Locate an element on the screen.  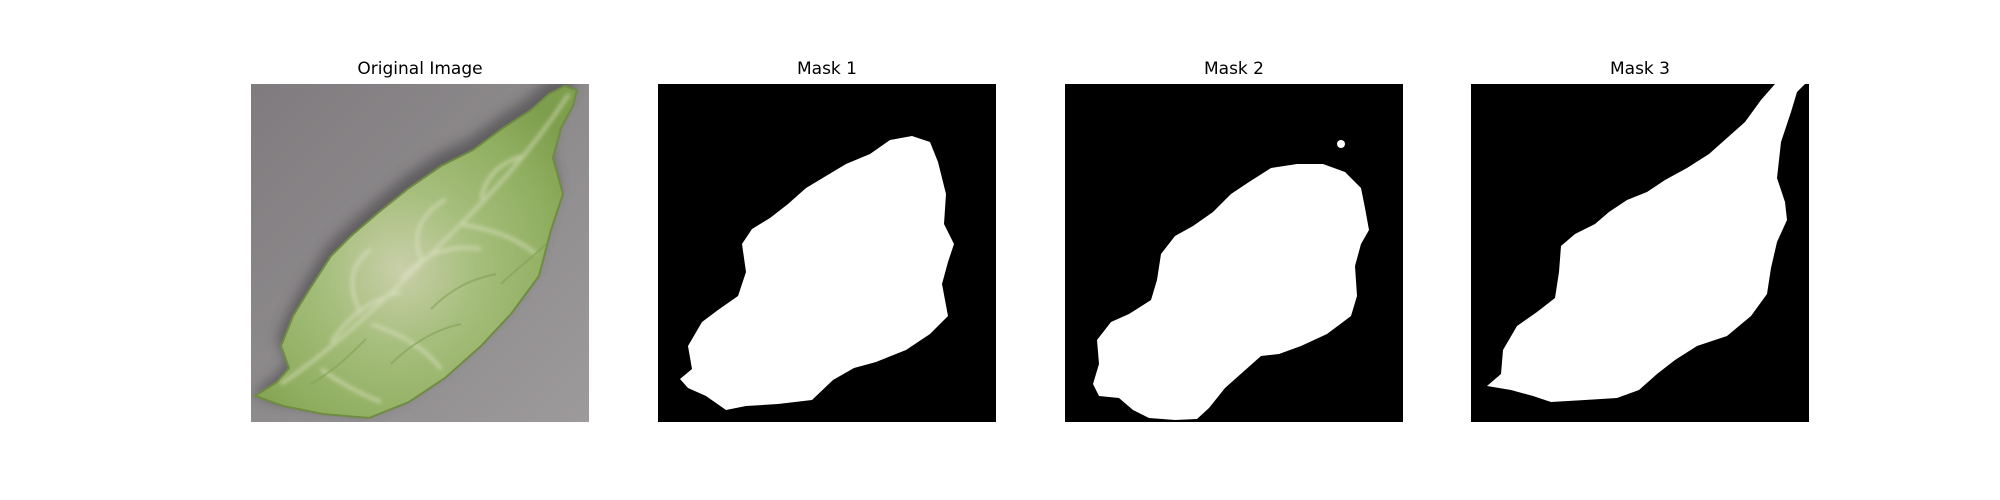
mask-1-region is located at coordinates (817, 273).